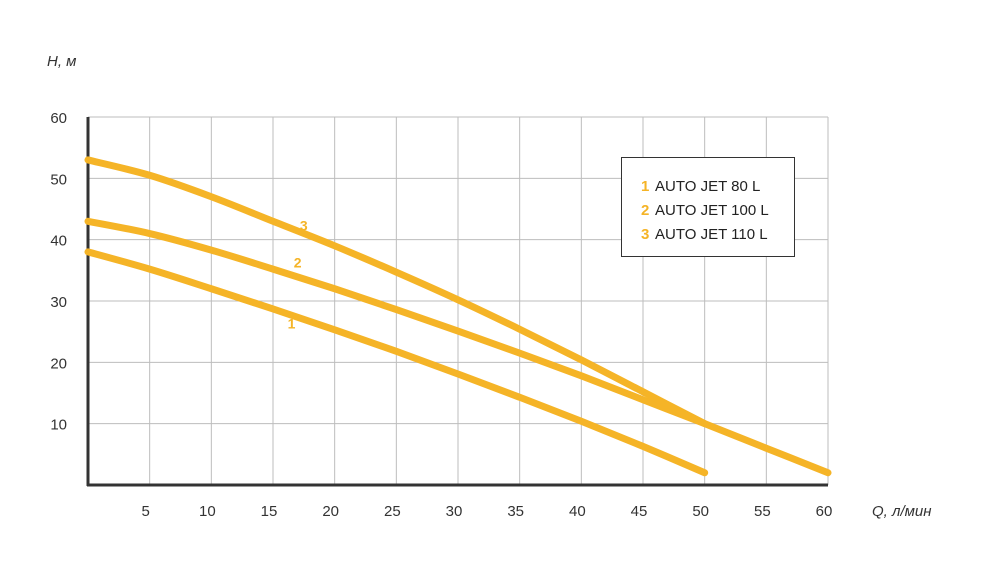 The height and width of the screenshot is (583, 1000). I want to click on curve-label-2: 2, so click(298, 262).